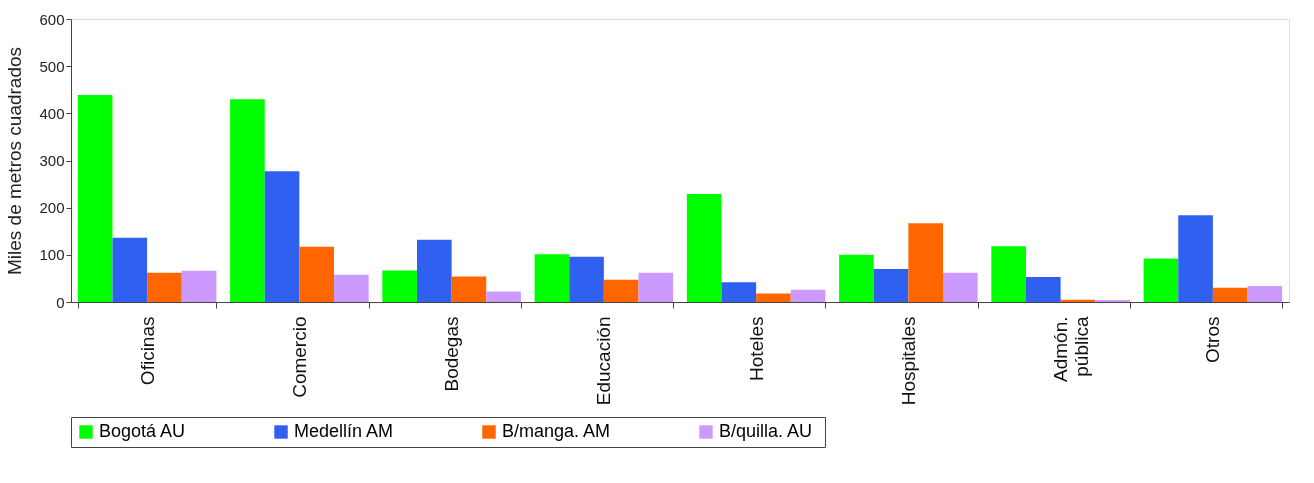 This screenshot has width=1314, height=483. I want to click on y-tick-label: 600, so click(52, 19).